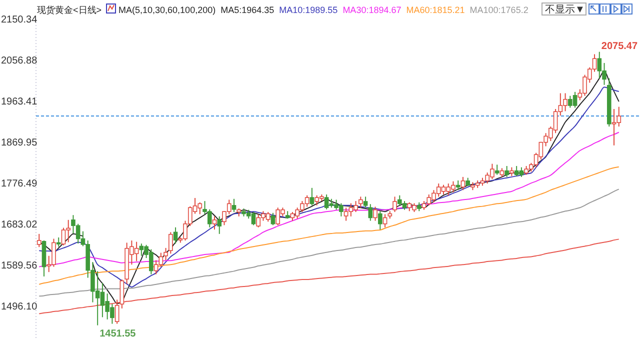  Describe the element at coordinates (499, 10) in the screenshot. I see `text: MA100:1765.2` at that location.